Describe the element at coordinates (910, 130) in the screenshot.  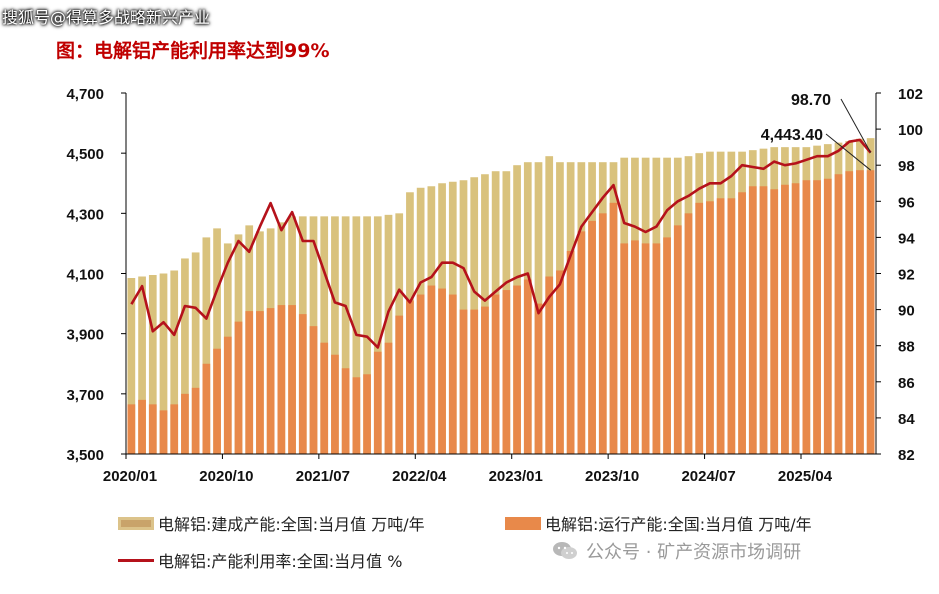
I see `right-axis-tick-label: 100` at that location.